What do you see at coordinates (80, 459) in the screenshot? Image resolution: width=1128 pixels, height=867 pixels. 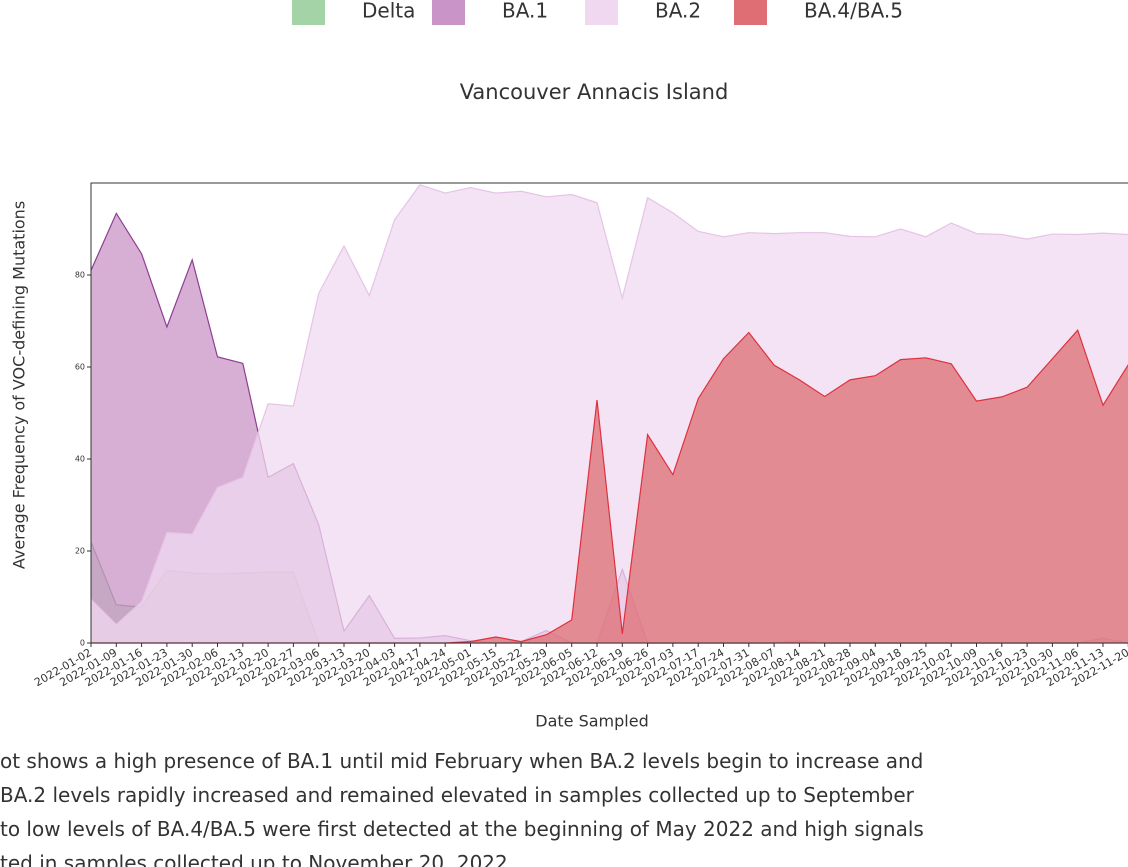 I see `y-tick-label: 40` at bounding box center [80, 459].